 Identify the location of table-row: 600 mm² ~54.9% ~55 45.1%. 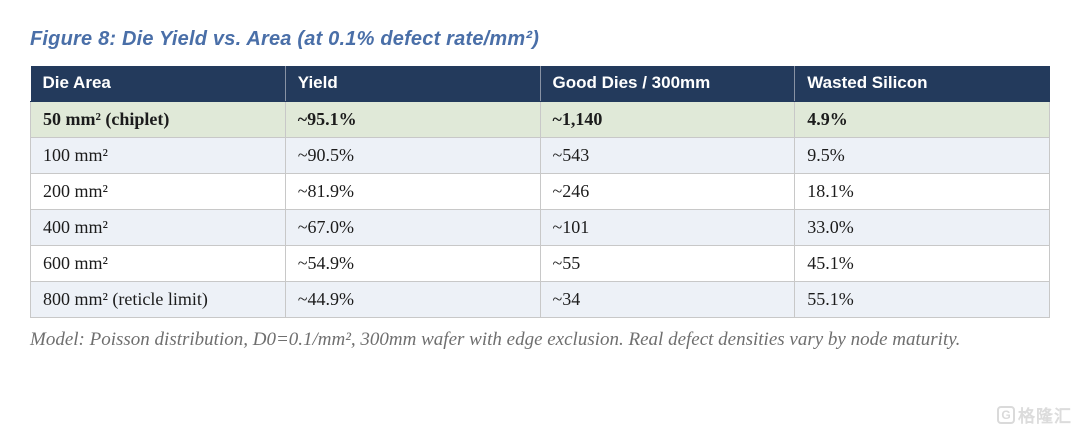
(540, 263).